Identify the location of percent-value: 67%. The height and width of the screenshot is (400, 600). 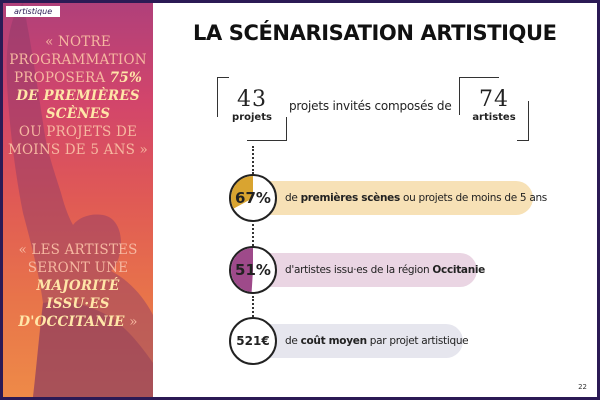
(253, 198).